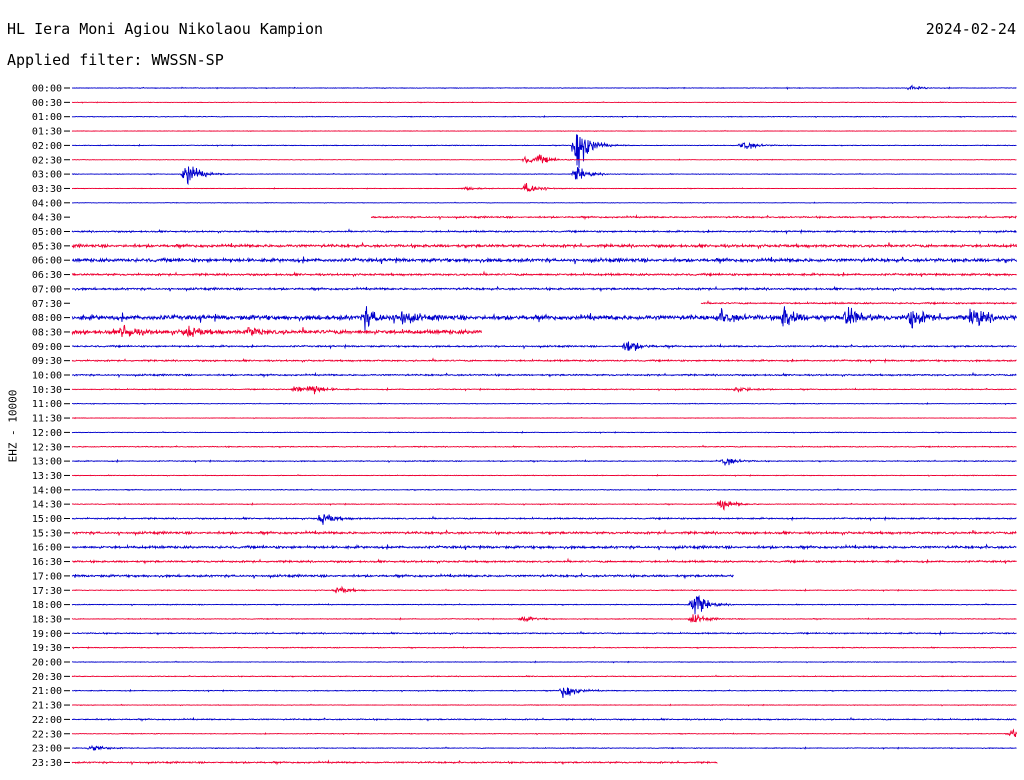 The height and width of the screenshot is (780, 1024). I want to click on time-label: 03:30, so click(47, 189).